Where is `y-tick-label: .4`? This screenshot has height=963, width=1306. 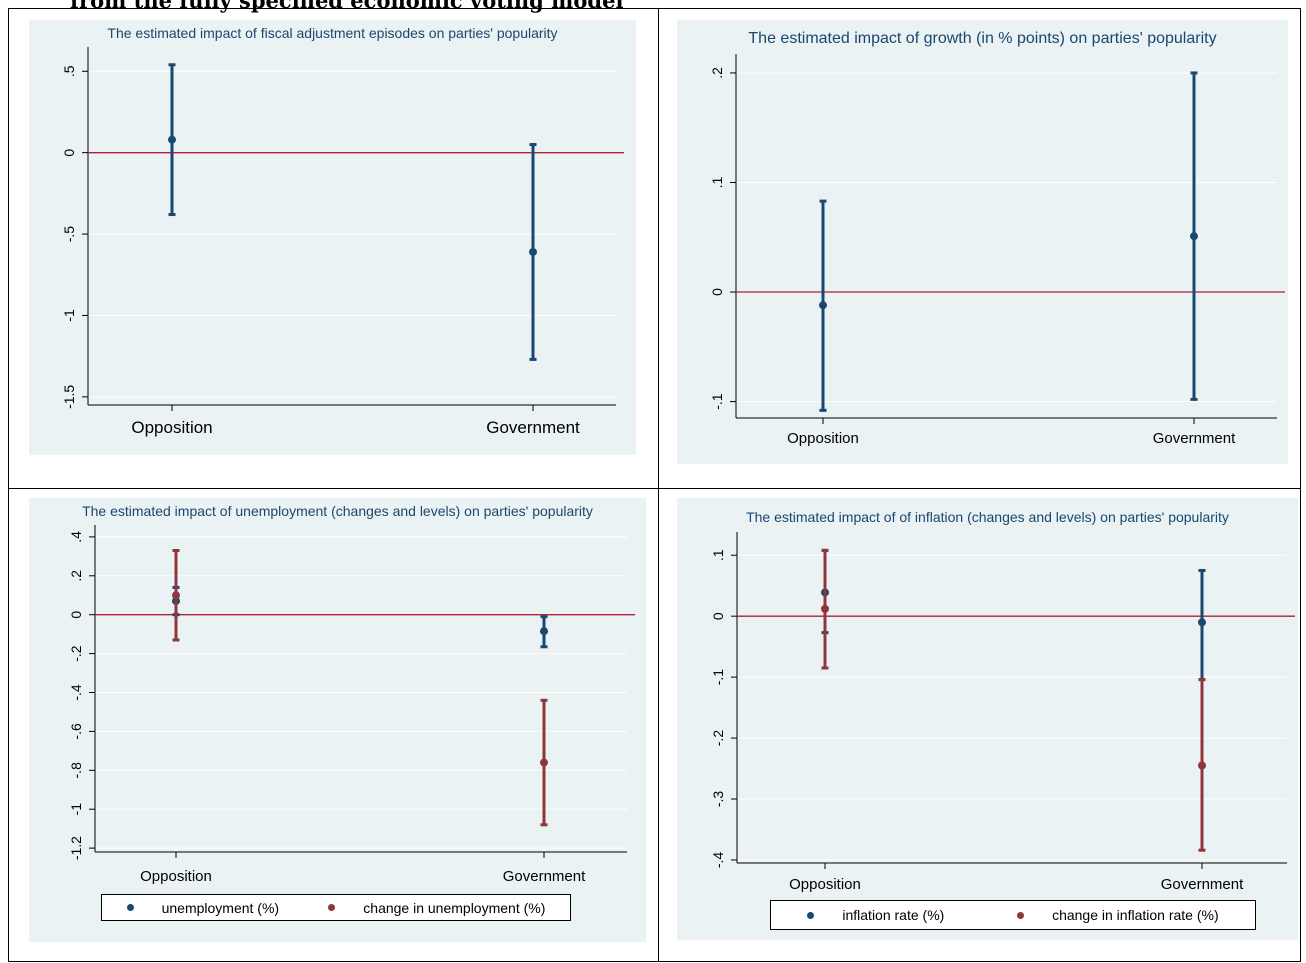
y-tick-label: .4 is located at coordinates (76, 537).